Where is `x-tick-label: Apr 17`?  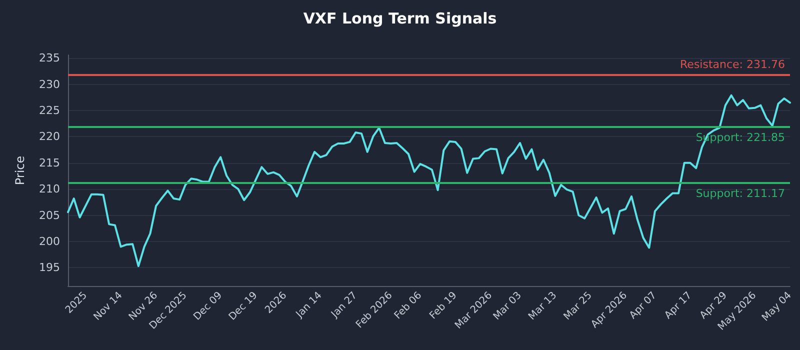
x-tick-label: Apr 17 is located at coordinates (678, 306).